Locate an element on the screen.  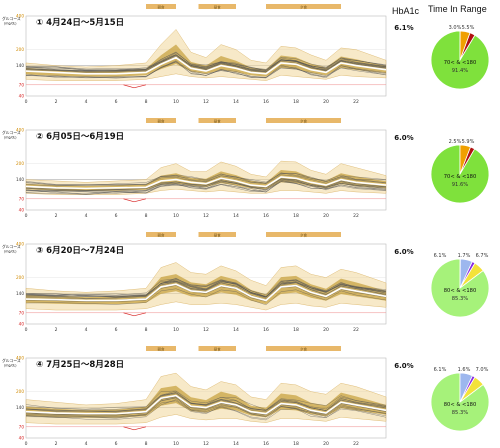
pie-small-label: 1.7% is located at coordinates (464, 256).